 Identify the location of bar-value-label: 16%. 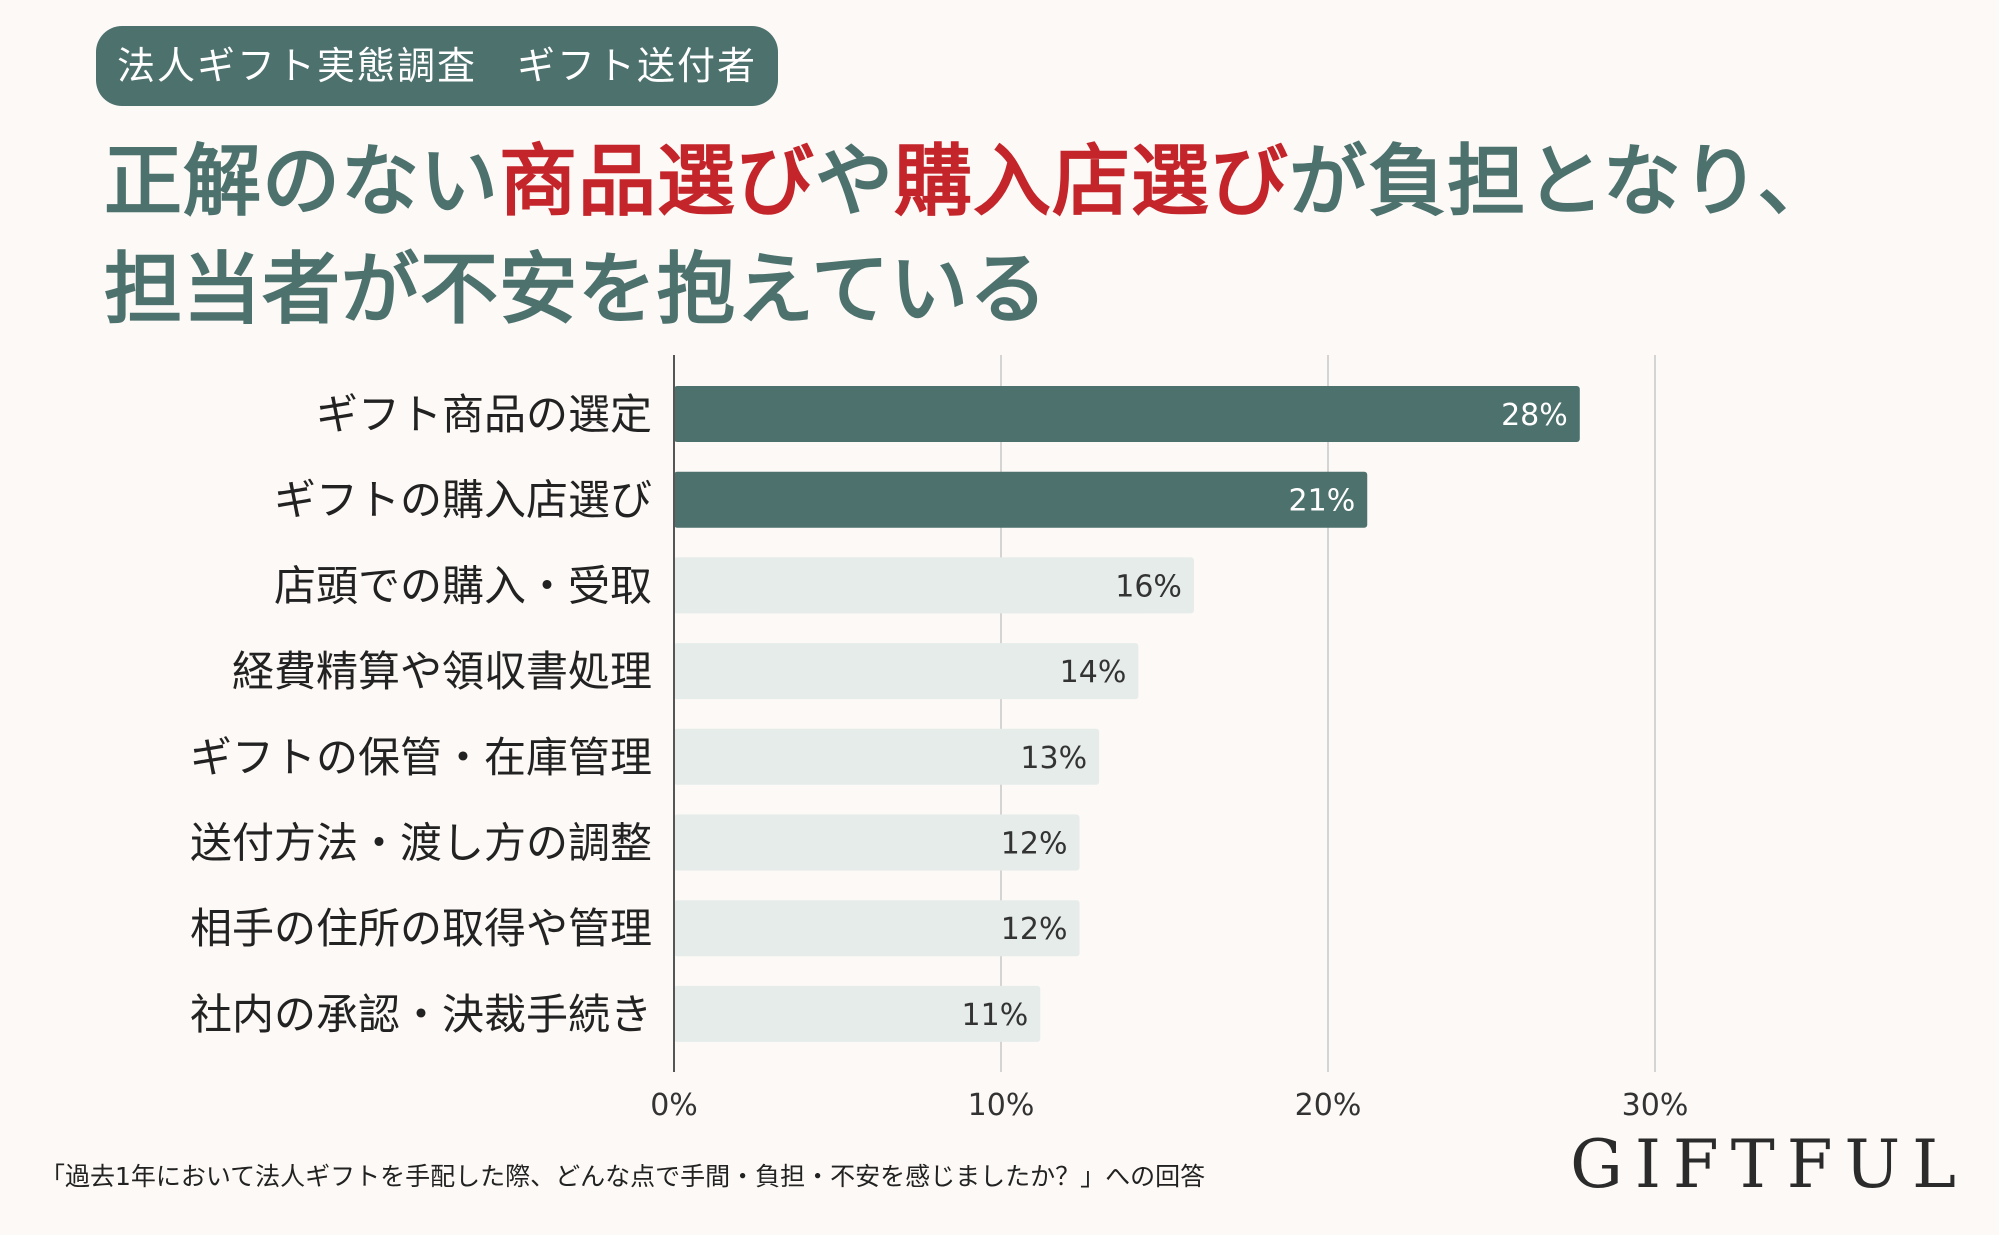
(1148, 586).